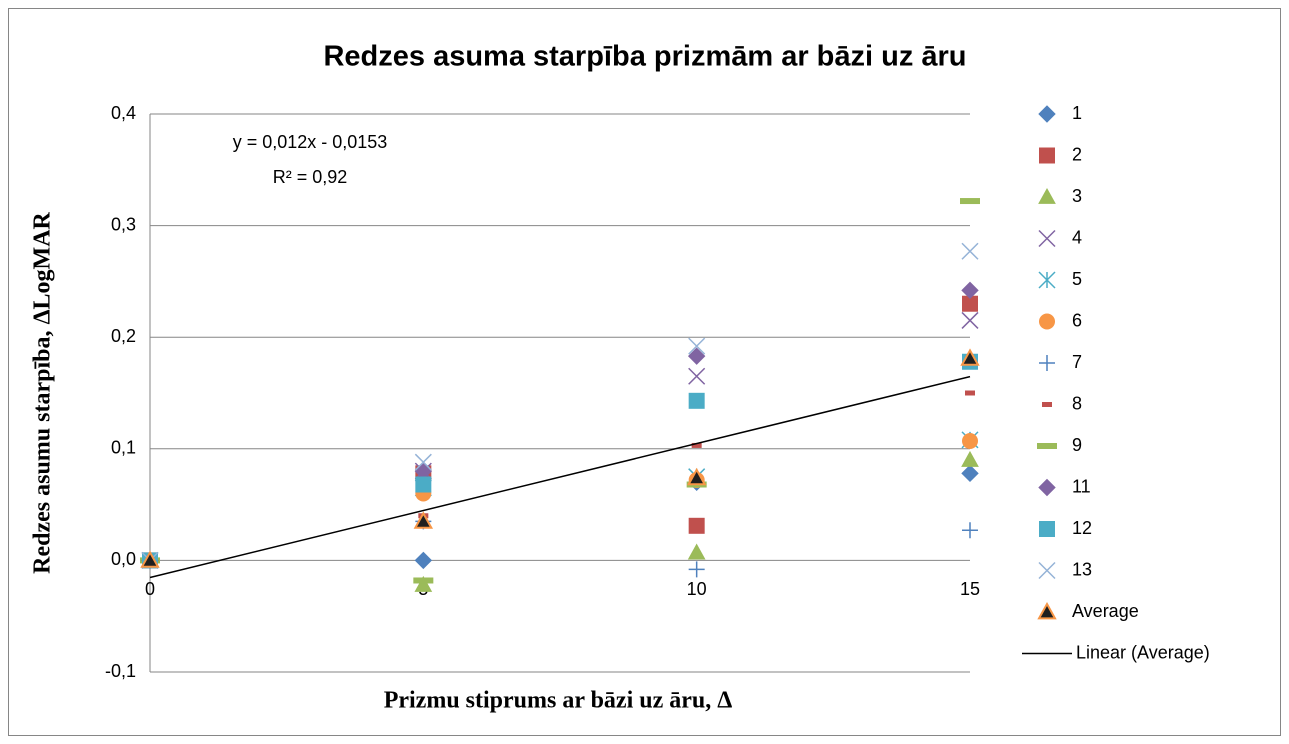  What do you see at coordinates (1077, 113) in the screenshot?
I see `legend-label: 1` at bounding box center [1077, 113].